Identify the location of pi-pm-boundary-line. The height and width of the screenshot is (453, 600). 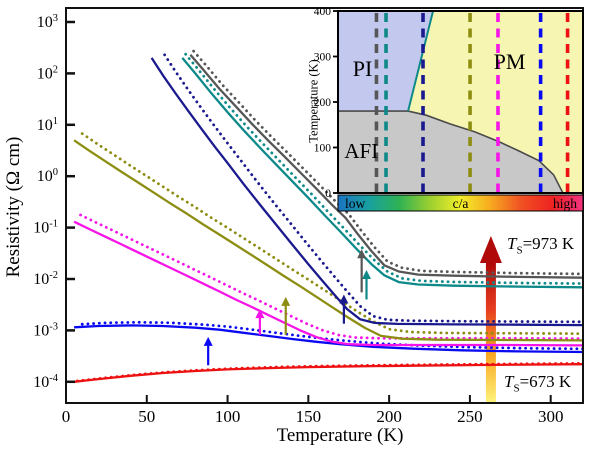
(421, 61).